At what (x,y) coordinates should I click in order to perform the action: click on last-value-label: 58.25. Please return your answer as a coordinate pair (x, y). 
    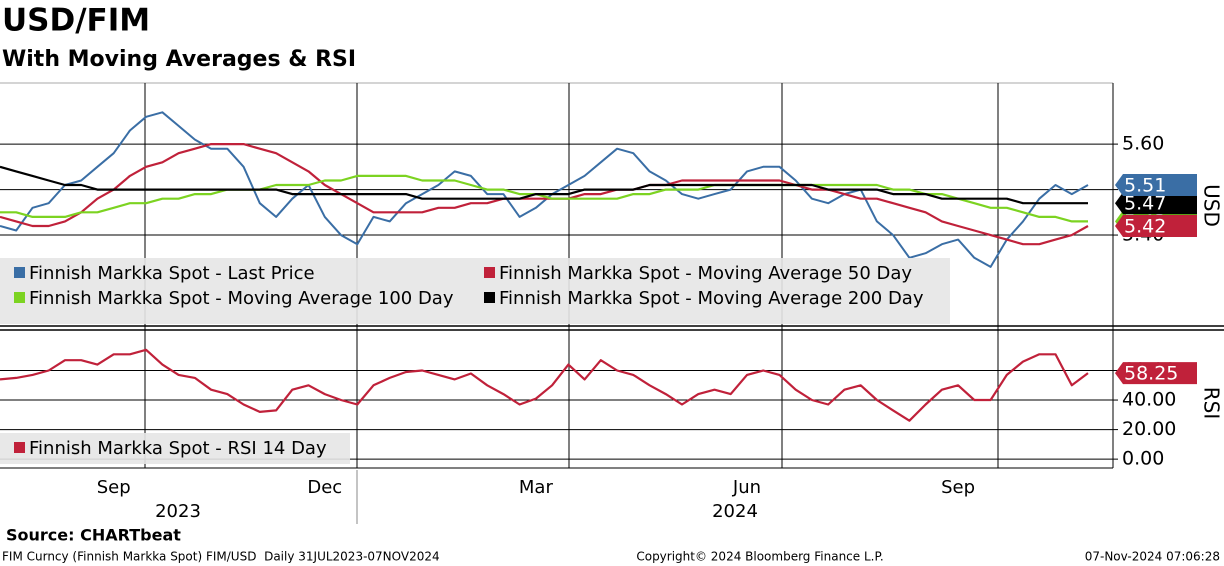
    Looking at the image, I should click on (1151, 374).